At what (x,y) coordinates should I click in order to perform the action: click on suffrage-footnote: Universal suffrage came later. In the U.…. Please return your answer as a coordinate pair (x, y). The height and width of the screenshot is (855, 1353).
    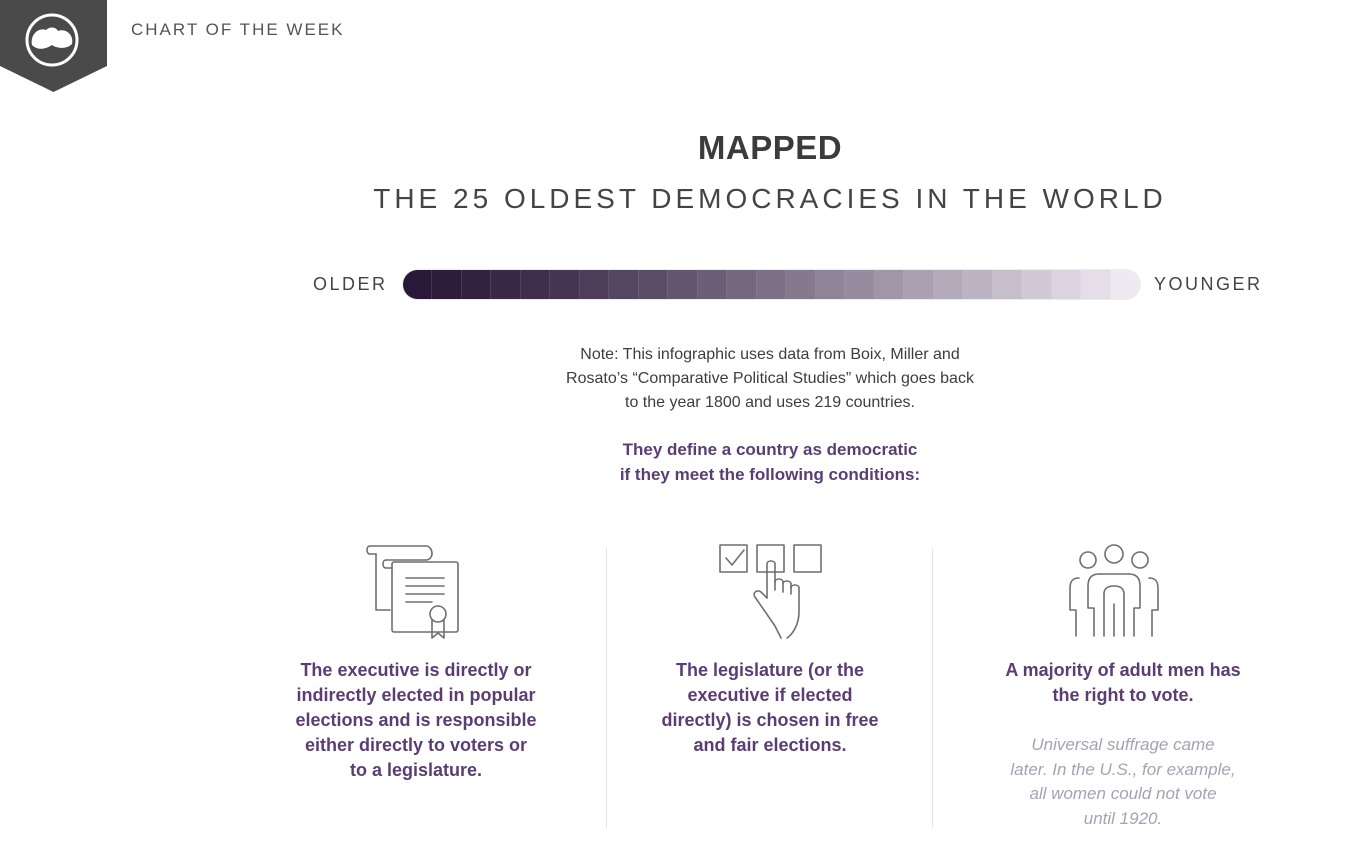
    Looking at the image, I should click on (1123, 782).